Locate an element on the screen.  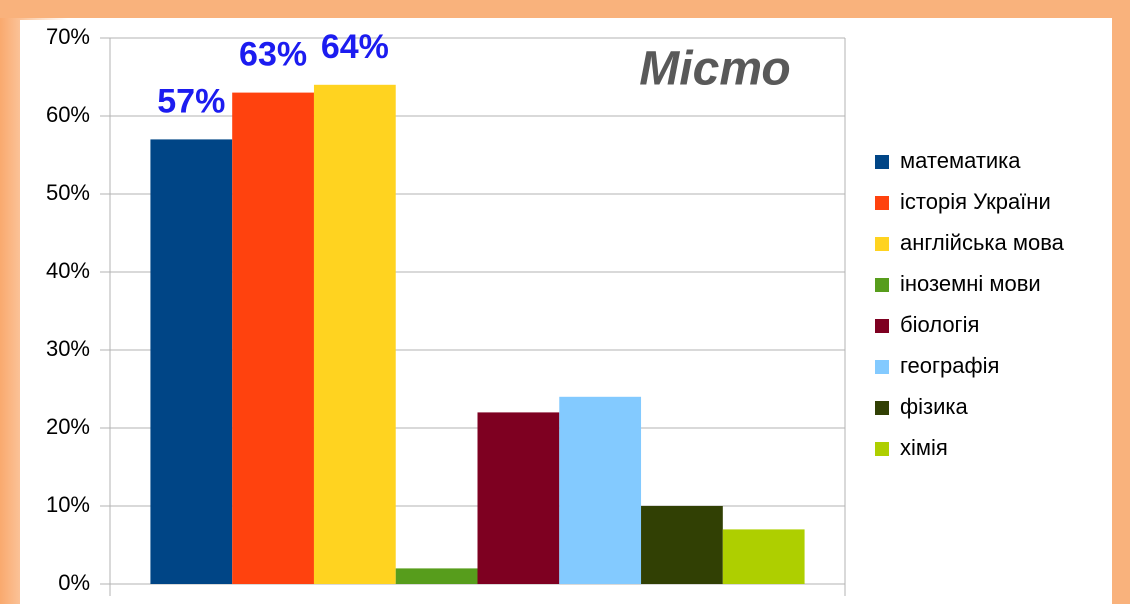
data-label: 64% is located at coordinates (355, 47).